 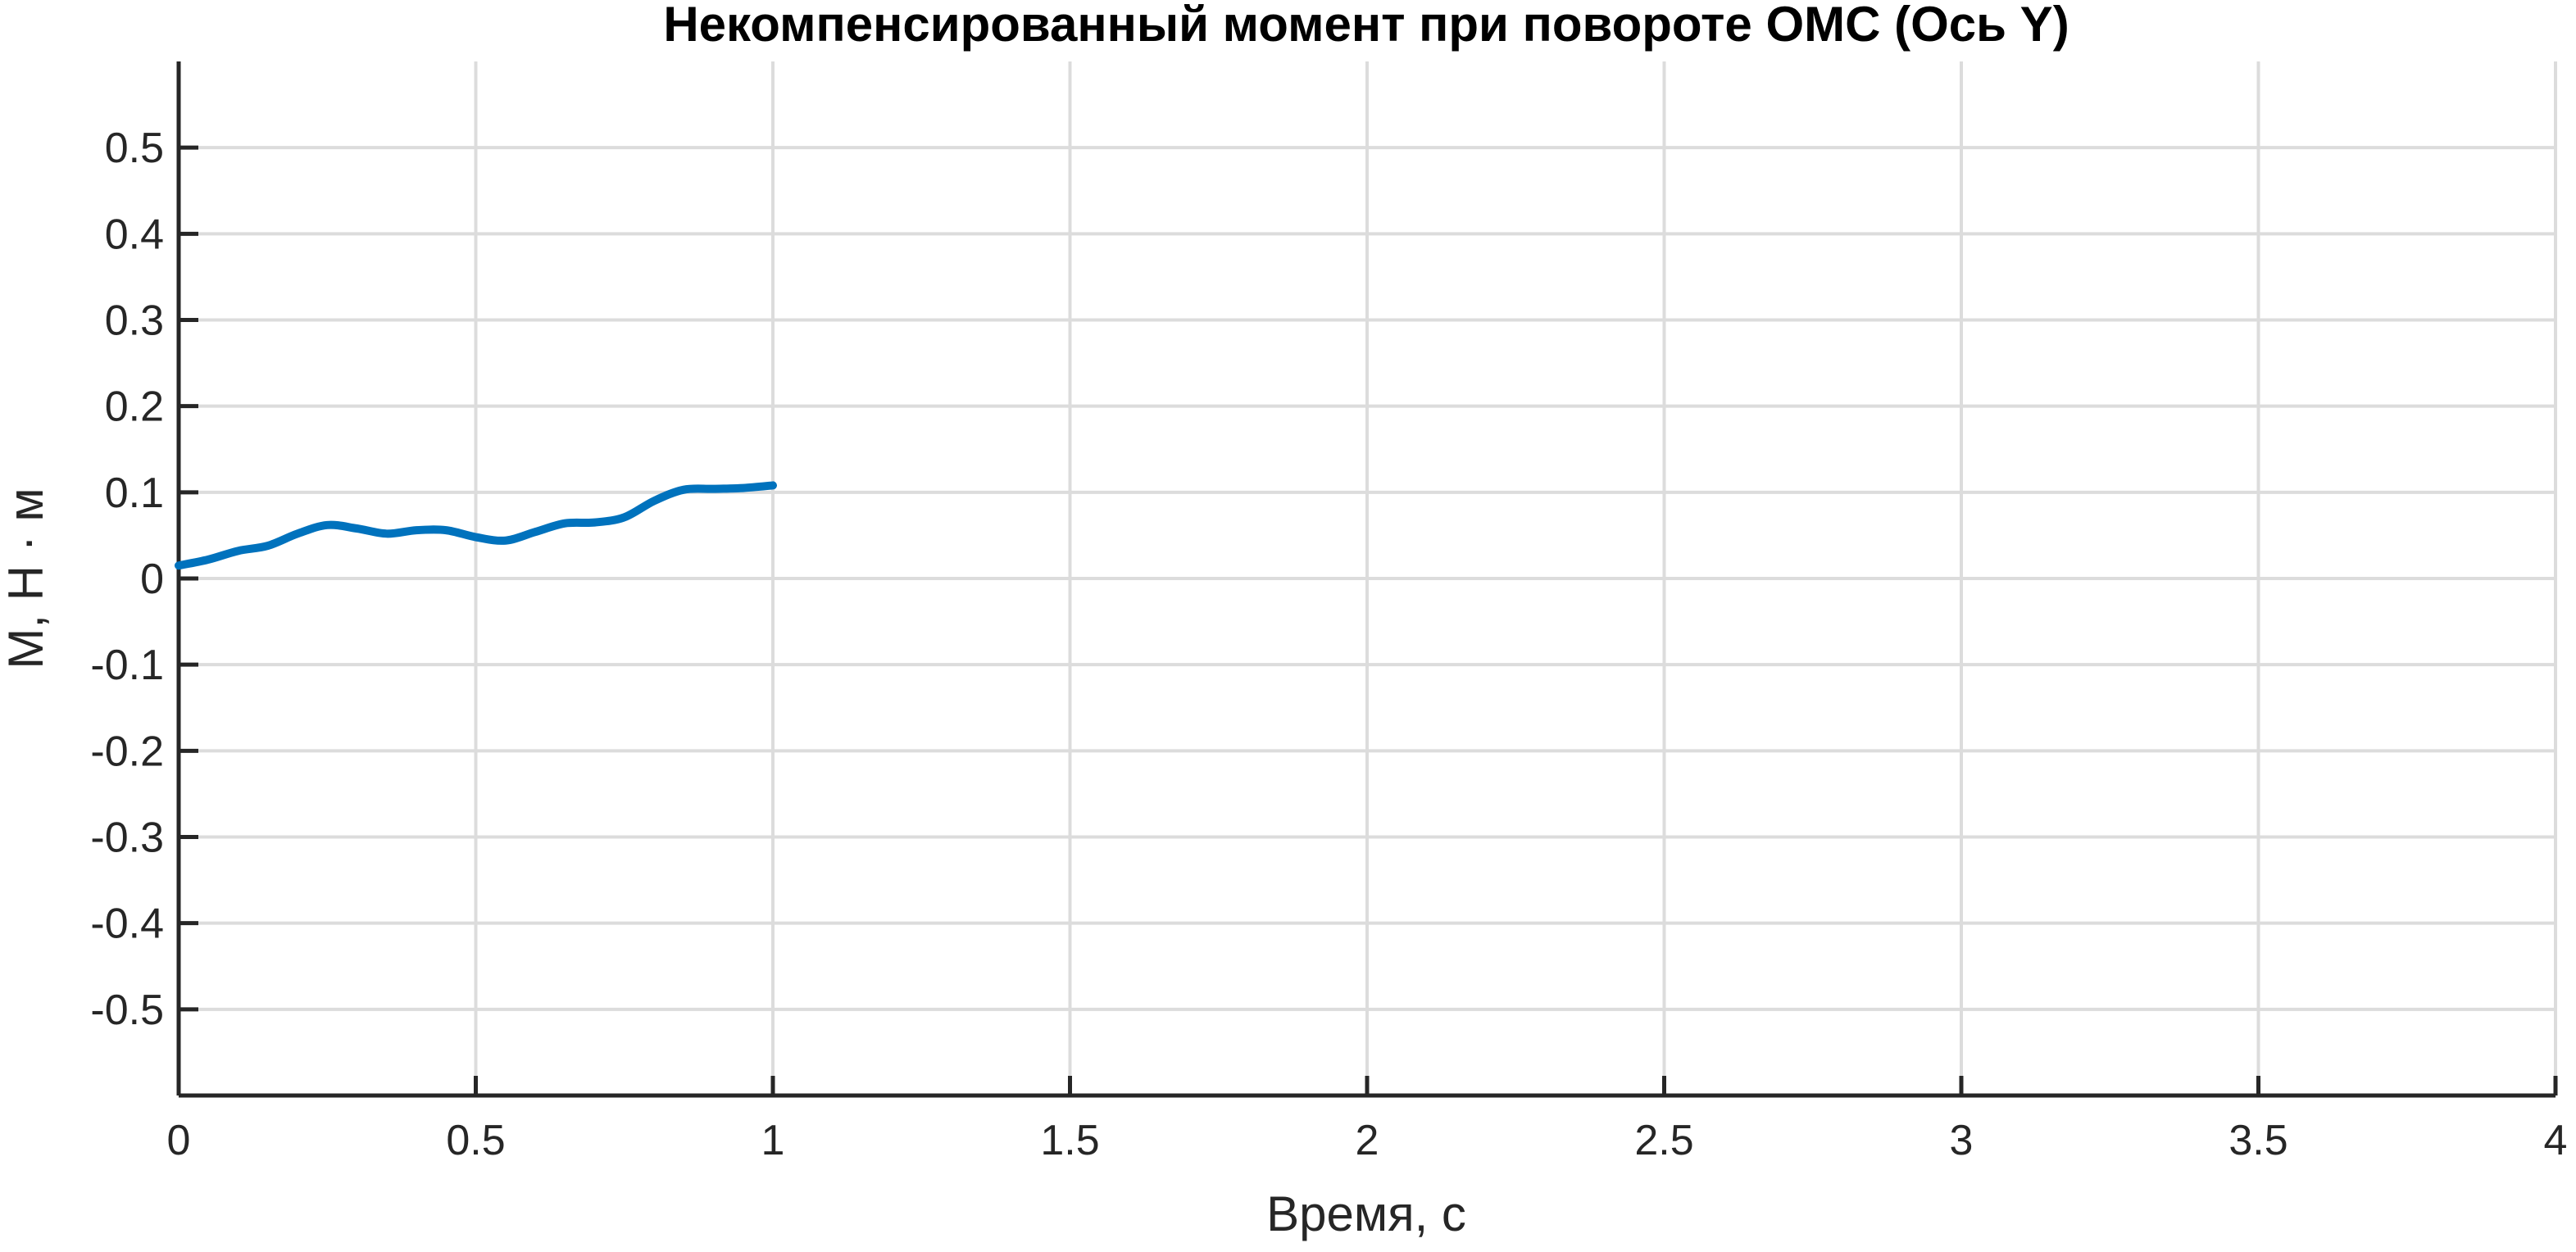 I want to click on x-tick-label: 4, so click(x=2556, y=1140).